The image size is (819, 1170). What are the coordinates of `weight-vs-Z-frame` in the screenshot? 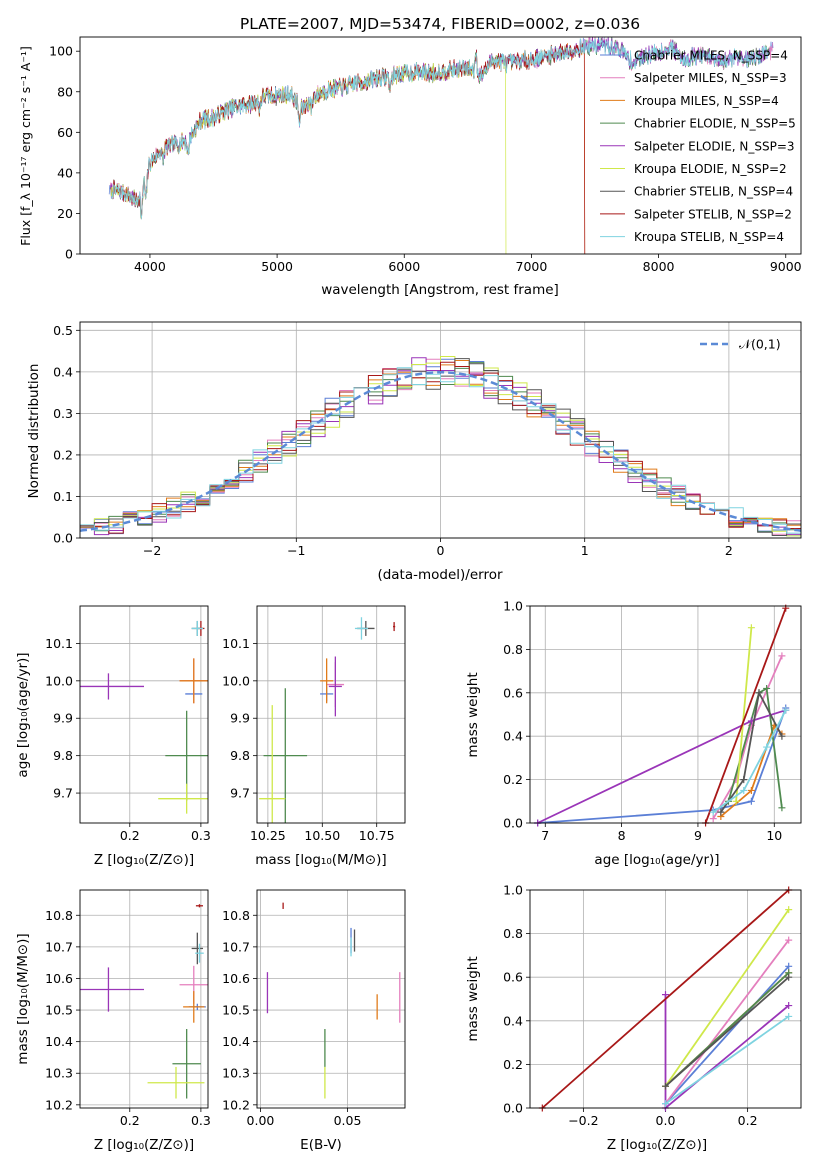 It's located at (665, 999).